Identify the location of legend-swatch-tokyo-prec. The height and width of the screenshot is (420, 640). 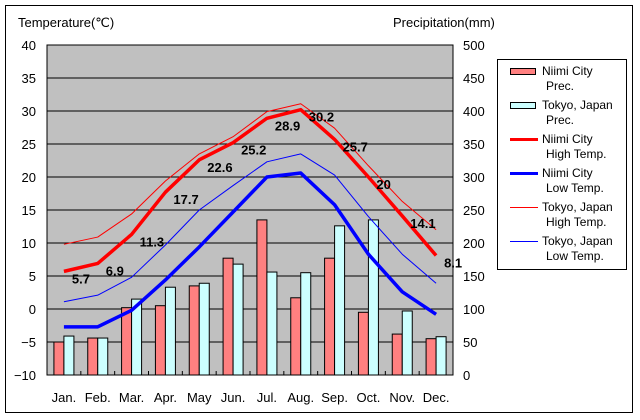
(523, 105).